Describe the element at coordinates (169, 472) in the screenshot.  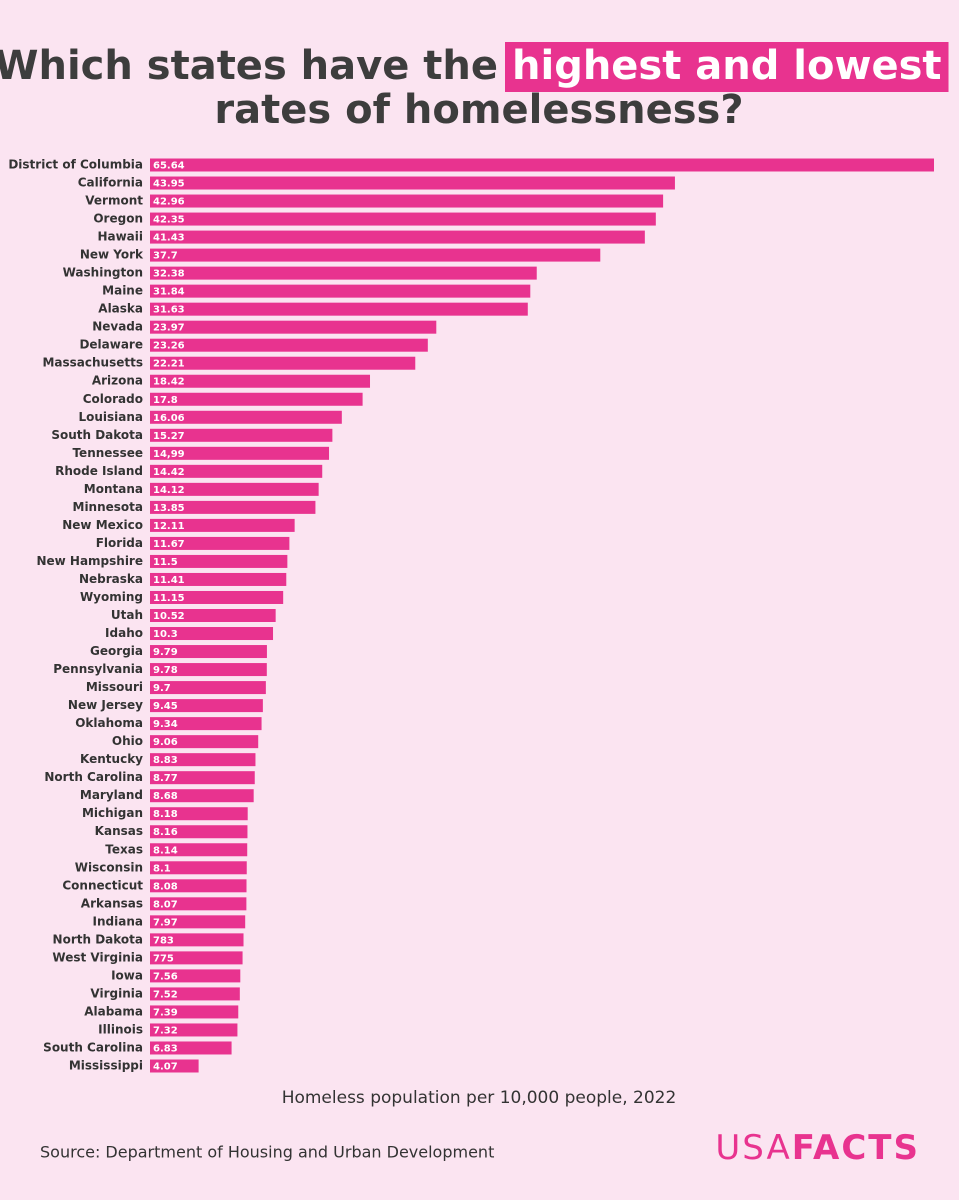
I see `value-label: 14.42` at that location.